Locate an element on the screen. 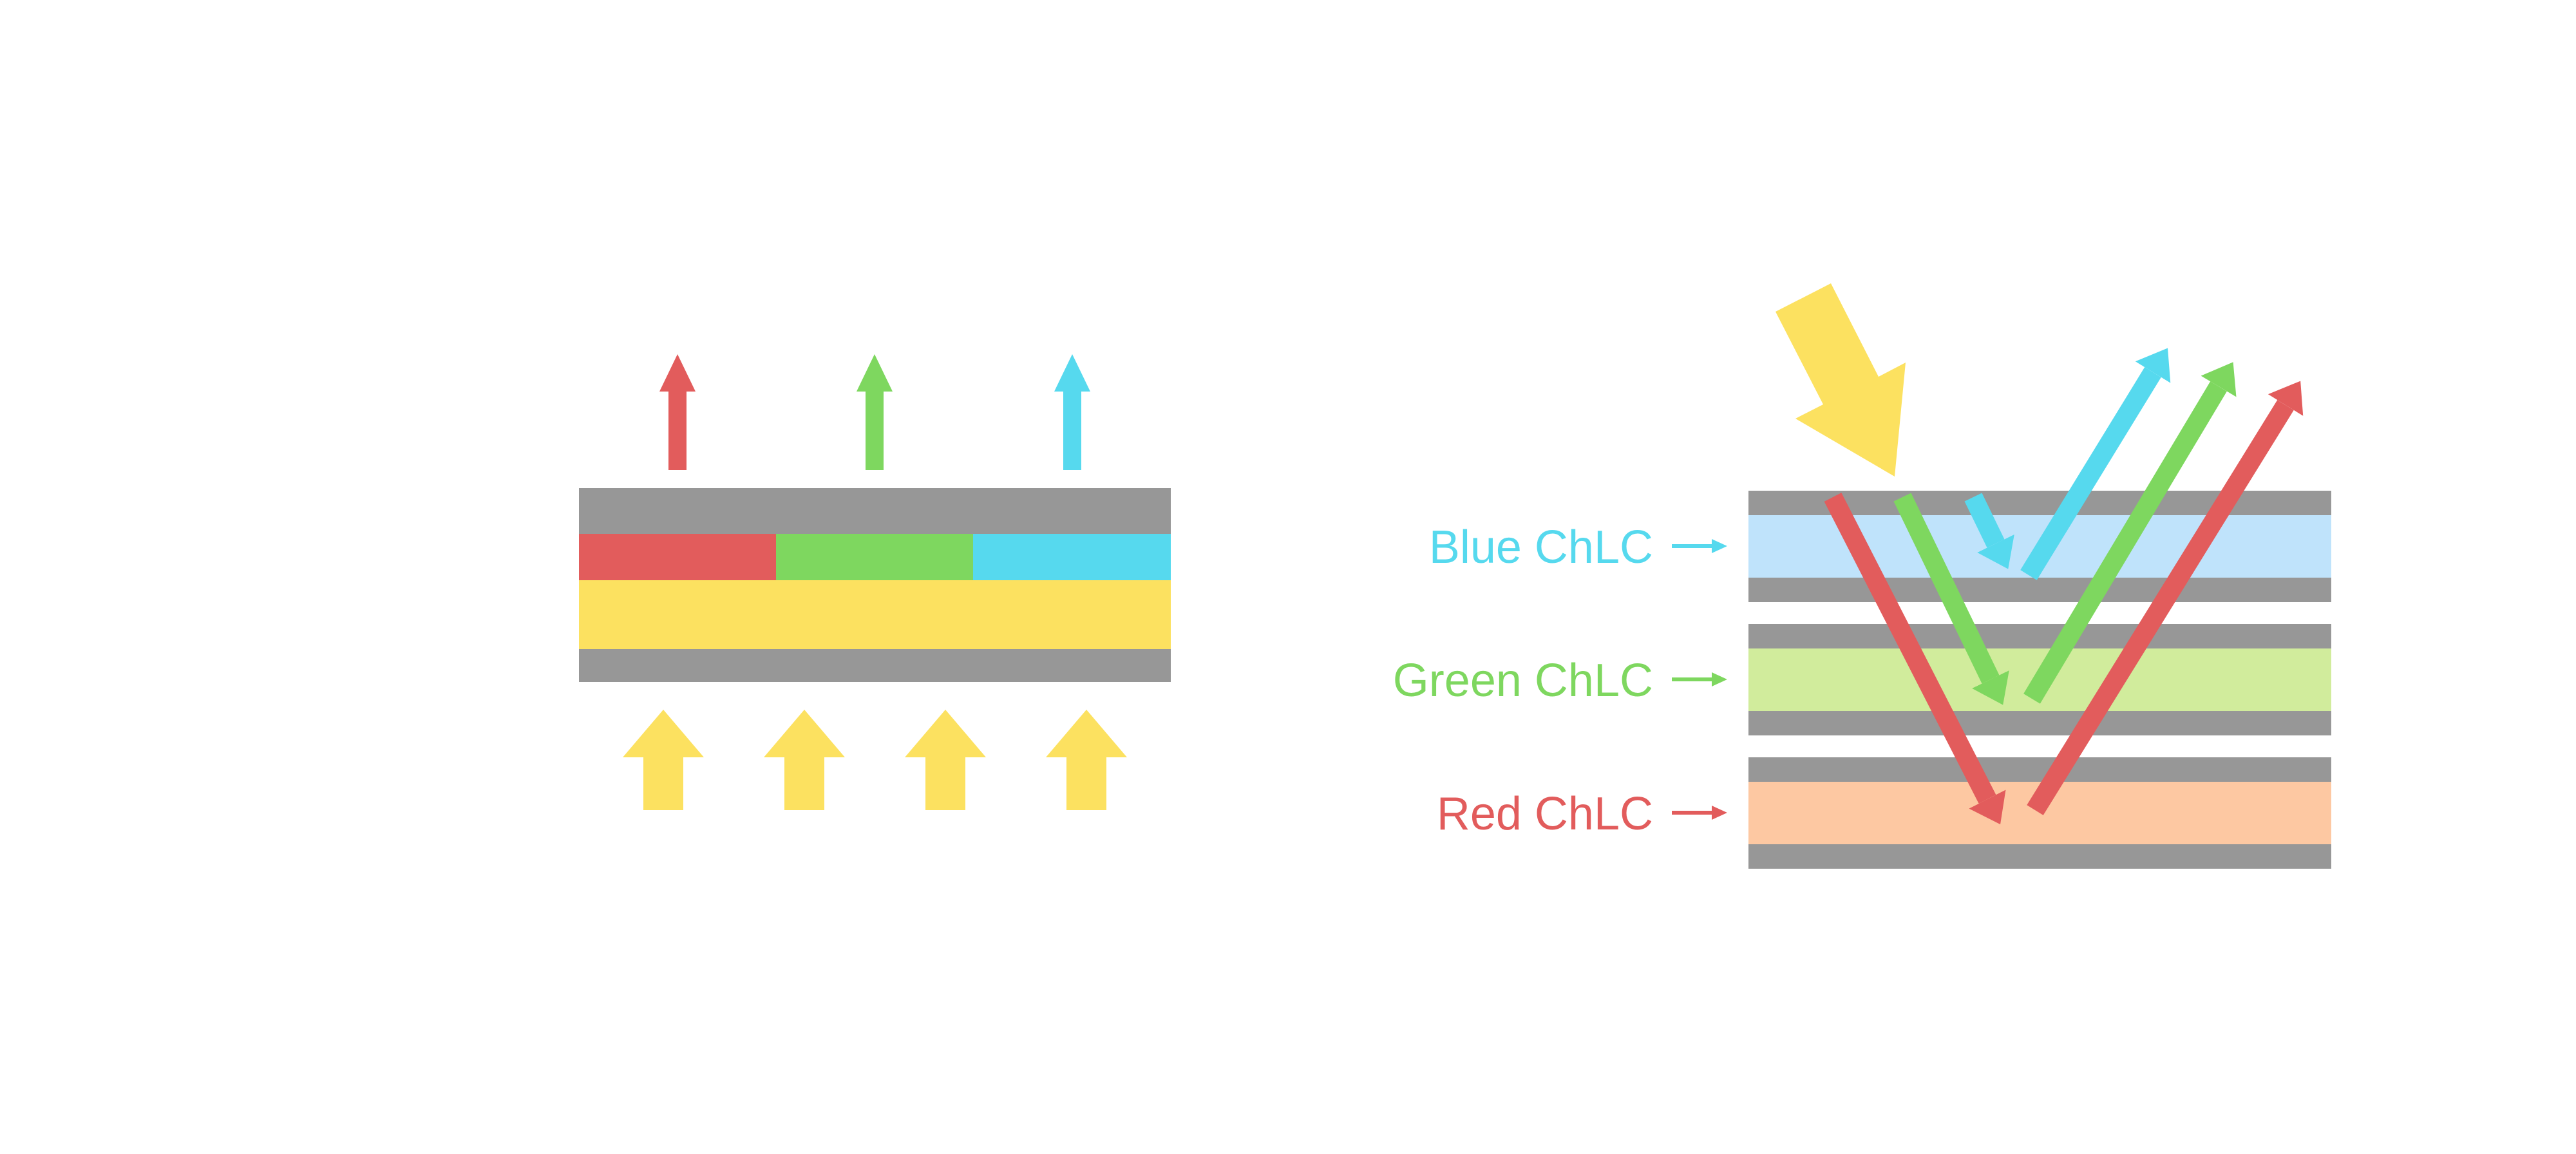  green-reflected-beam-arrow is located at coordinates (2130, 533).